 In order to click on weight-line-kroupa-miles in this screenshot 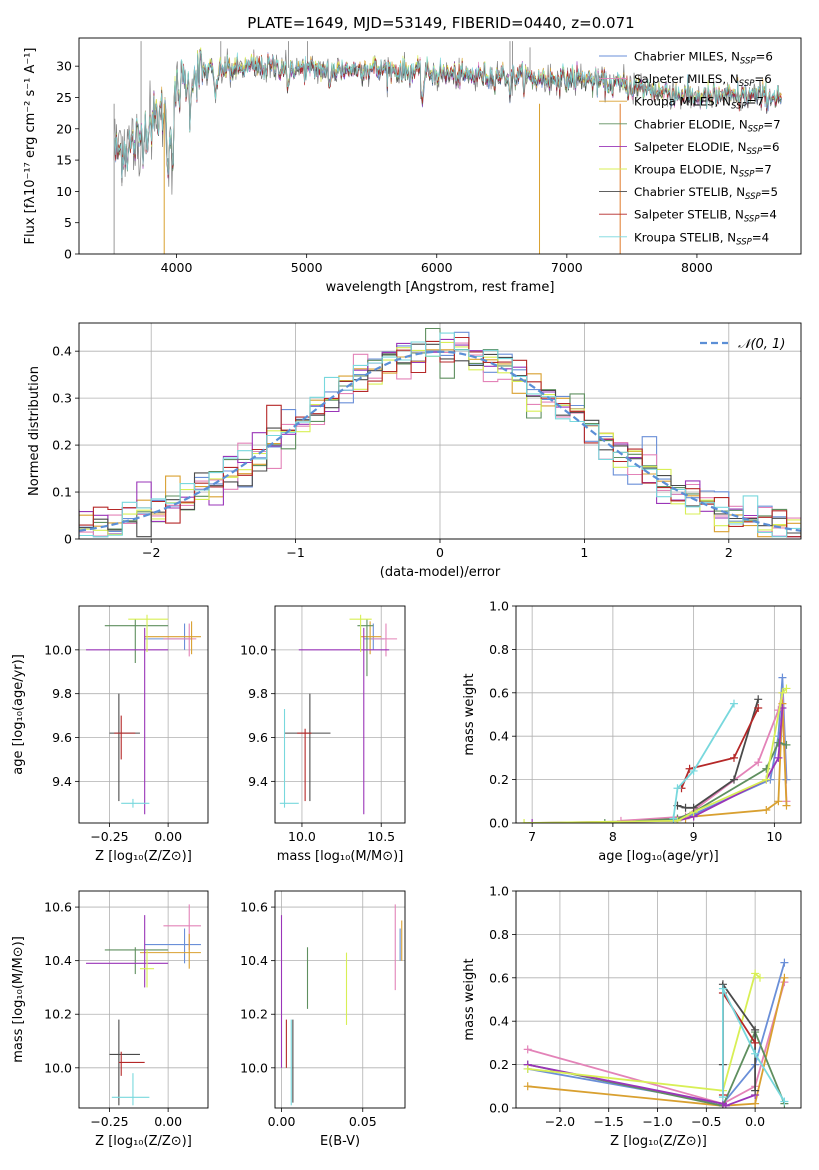, I will do `click(656, 1042)`.